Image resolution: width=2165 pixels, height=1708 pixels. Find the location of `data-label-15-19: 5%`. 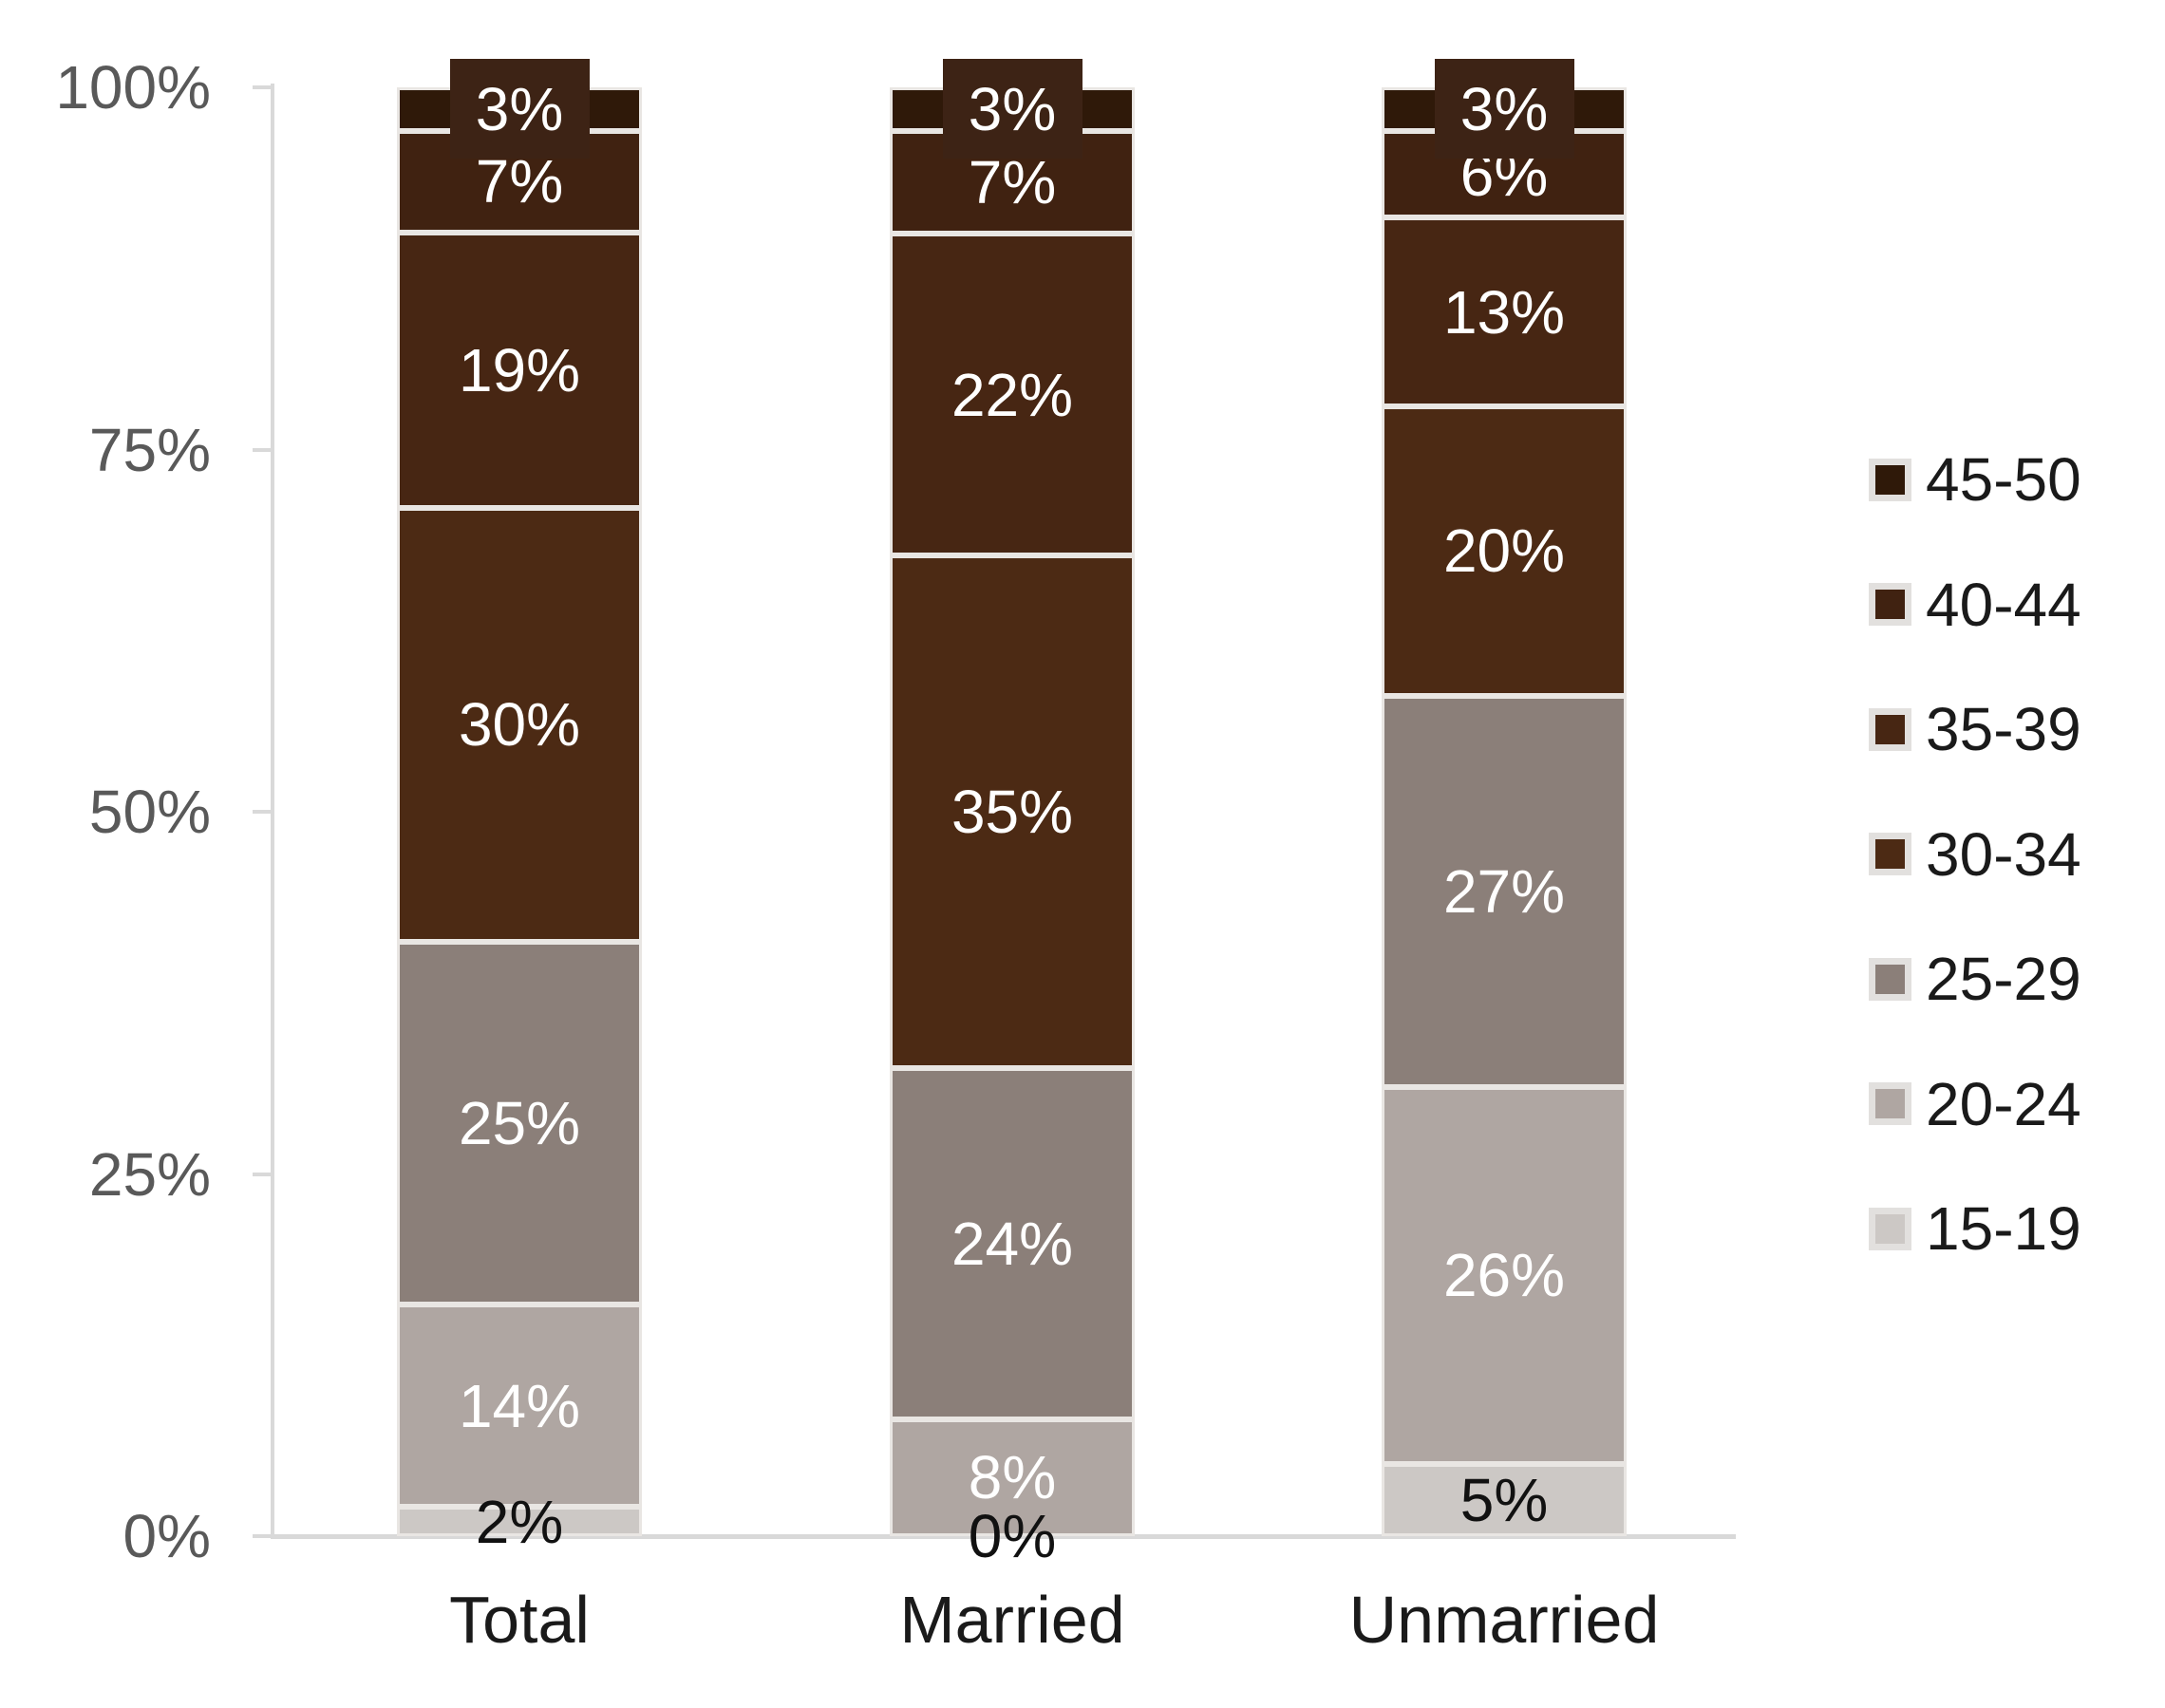

data-label-15-19: 5% is located at coordinates (1504, 1499).